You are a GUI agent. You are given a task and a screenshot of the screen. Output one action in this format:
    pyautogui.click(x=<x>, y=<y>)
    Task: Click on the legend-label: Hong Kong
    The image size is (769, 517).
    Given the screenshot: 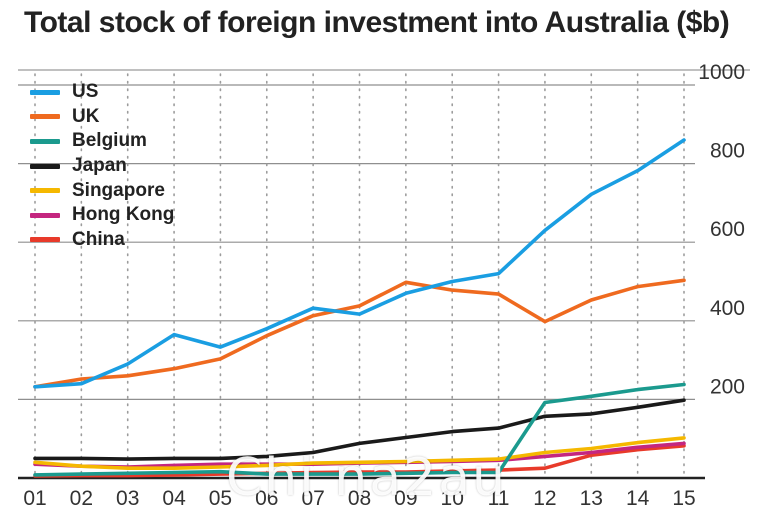 What is the action you would take?
    pyautogui.click(x=123, y=215)
    